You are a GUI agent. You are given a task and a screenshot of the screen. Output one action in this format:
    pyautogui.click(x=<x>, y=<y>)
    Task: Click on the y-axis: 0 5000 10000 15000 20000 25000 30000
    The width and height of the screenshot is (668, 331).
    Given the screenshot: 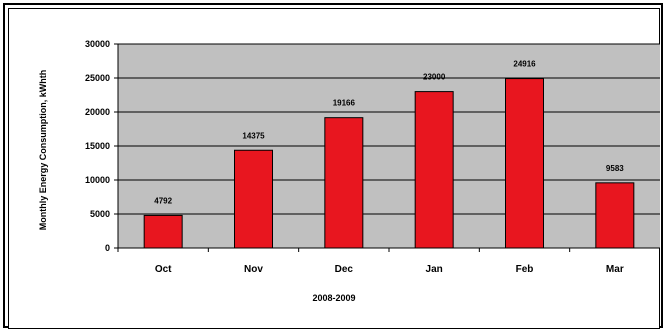 What is the action you would take?
    pyautogui.click(x=102, y=146)
    